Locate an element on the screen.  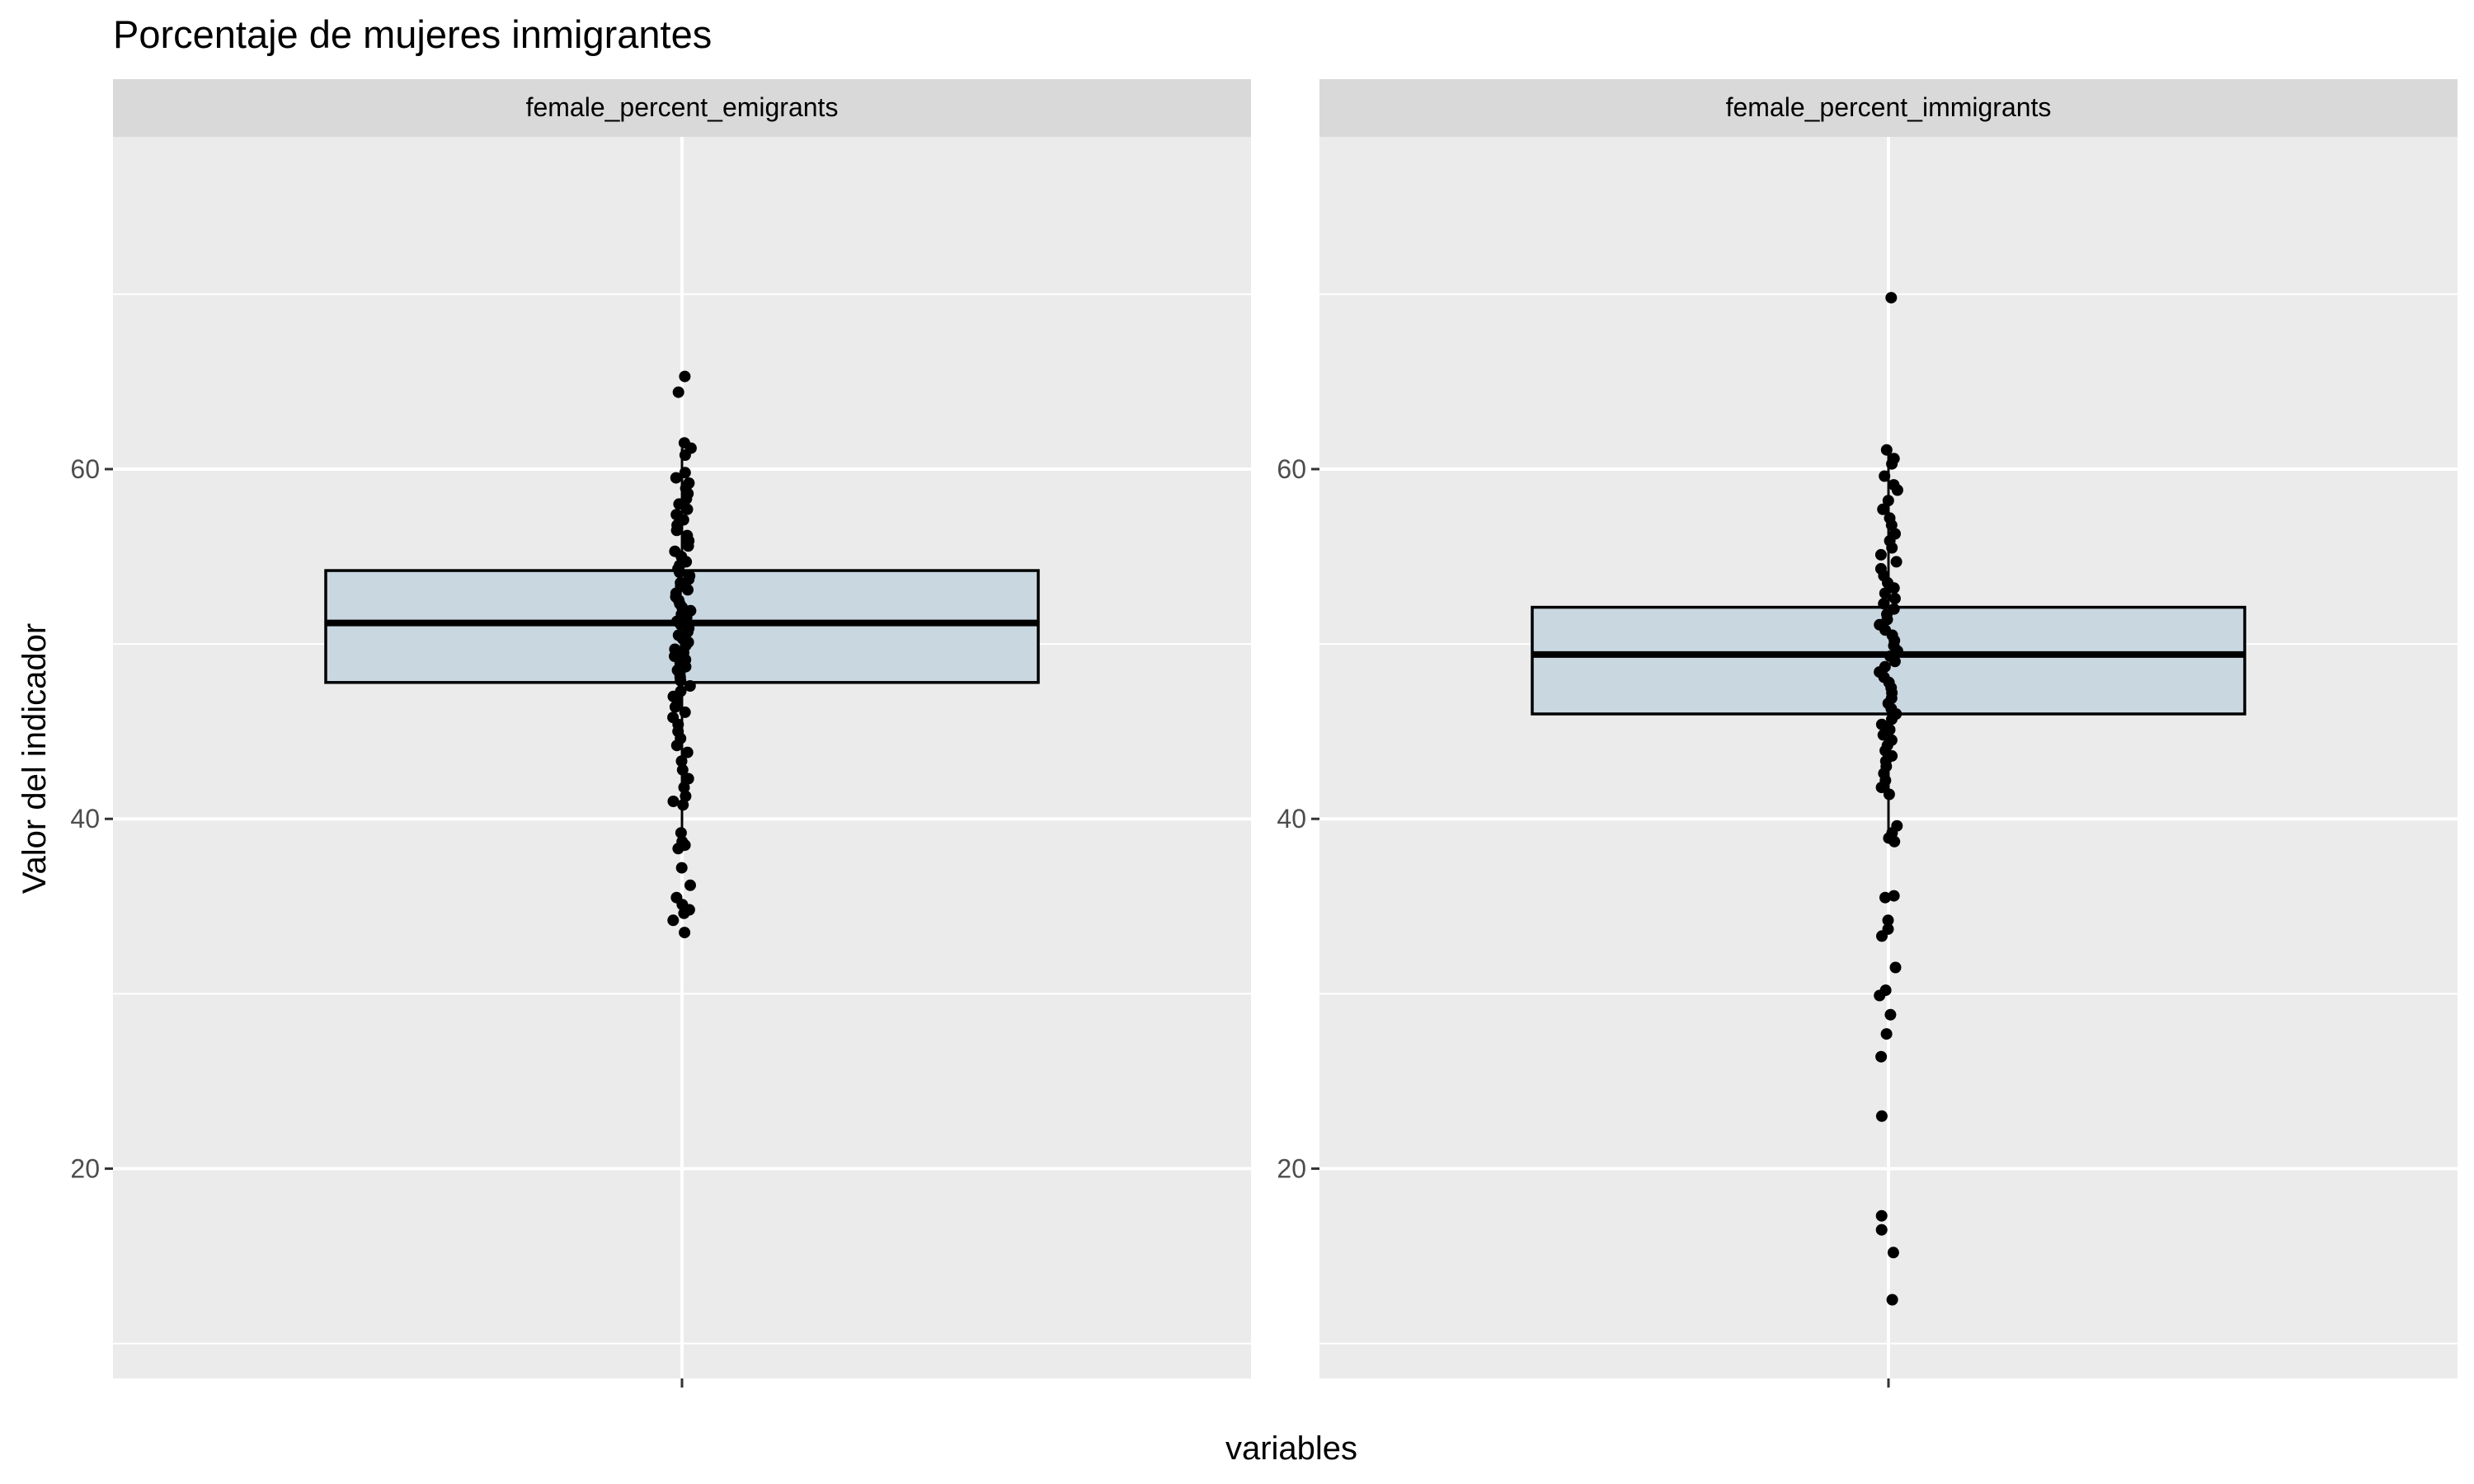
strip-label: female_percent_immigrants is located at coordinates (1889, 107).